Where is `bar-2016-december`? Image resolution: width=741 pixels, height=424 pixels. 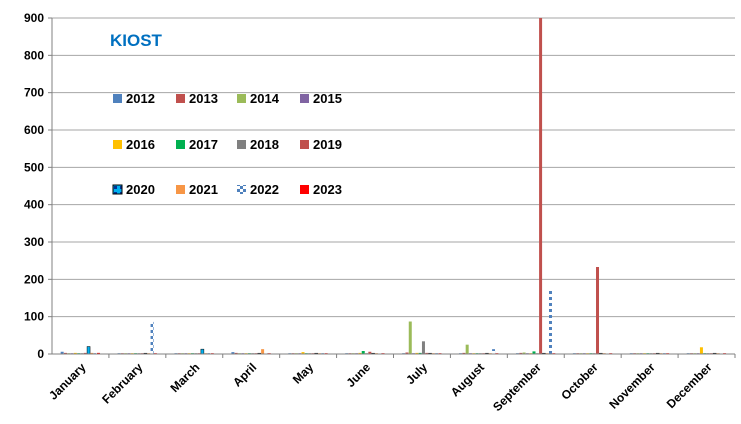 bar-2016-december is located at coordinates (701, 350).